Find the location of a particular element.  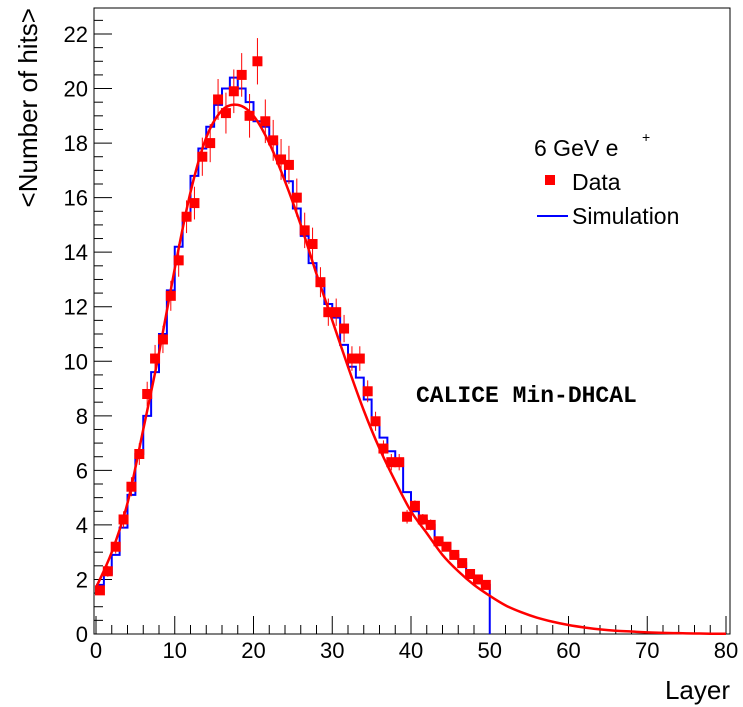

legend-header-sup: + is located at coordinates (646, 137).